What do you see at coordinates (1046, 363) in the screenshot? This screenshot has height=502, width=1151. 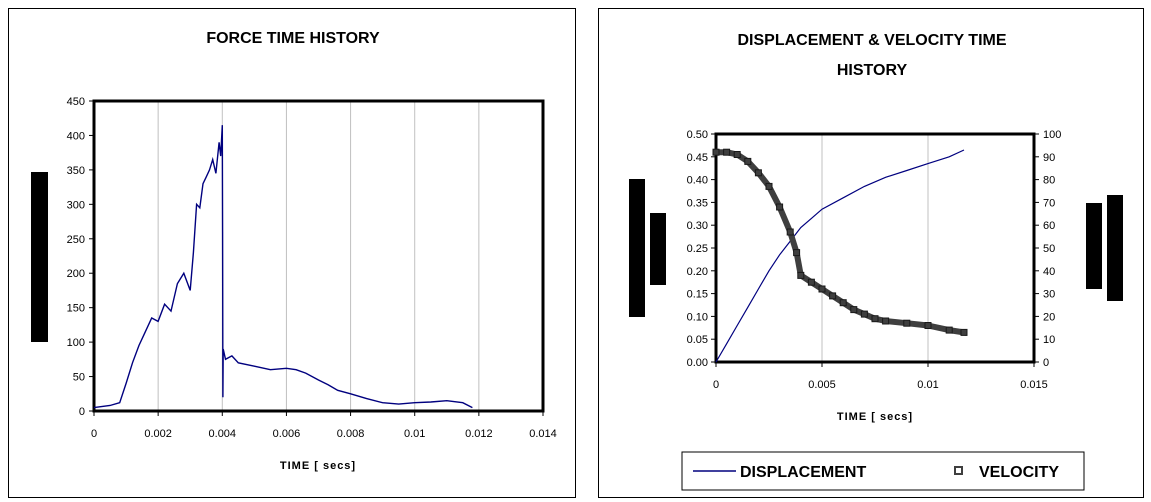 I see `y2-tick-label: 0` at bounding box center [1046, 363].